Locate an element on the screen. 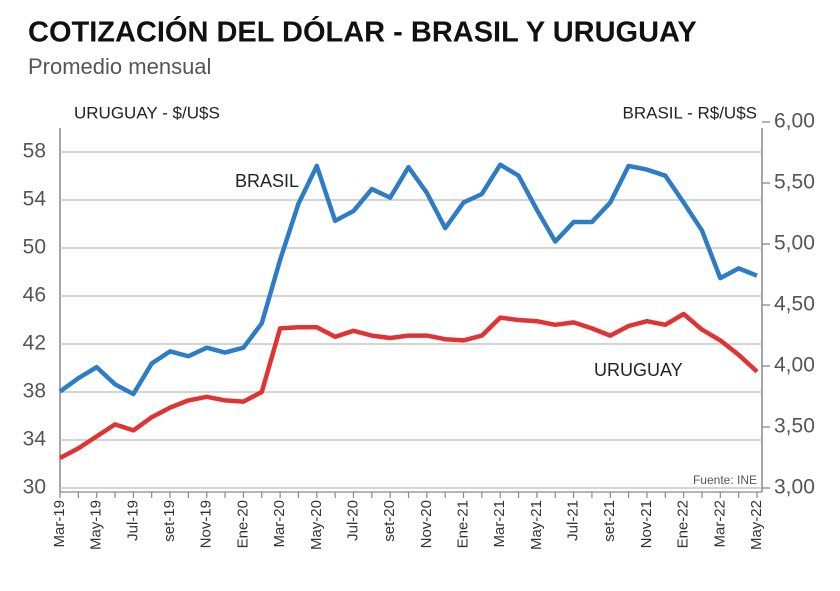  series-label: URUGUAY is located at coordinates (638, 370).